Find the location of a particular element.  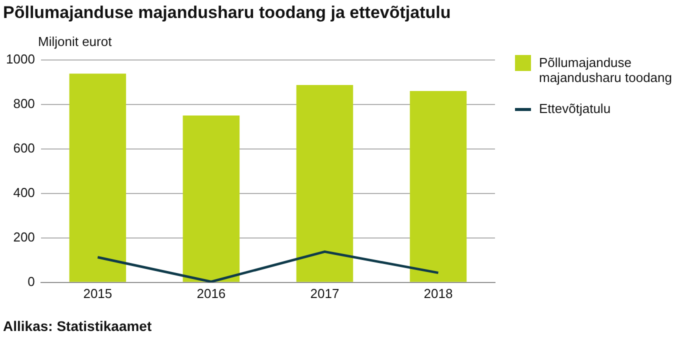

y-tick-label: 600 is located at coordinates (24, 148).